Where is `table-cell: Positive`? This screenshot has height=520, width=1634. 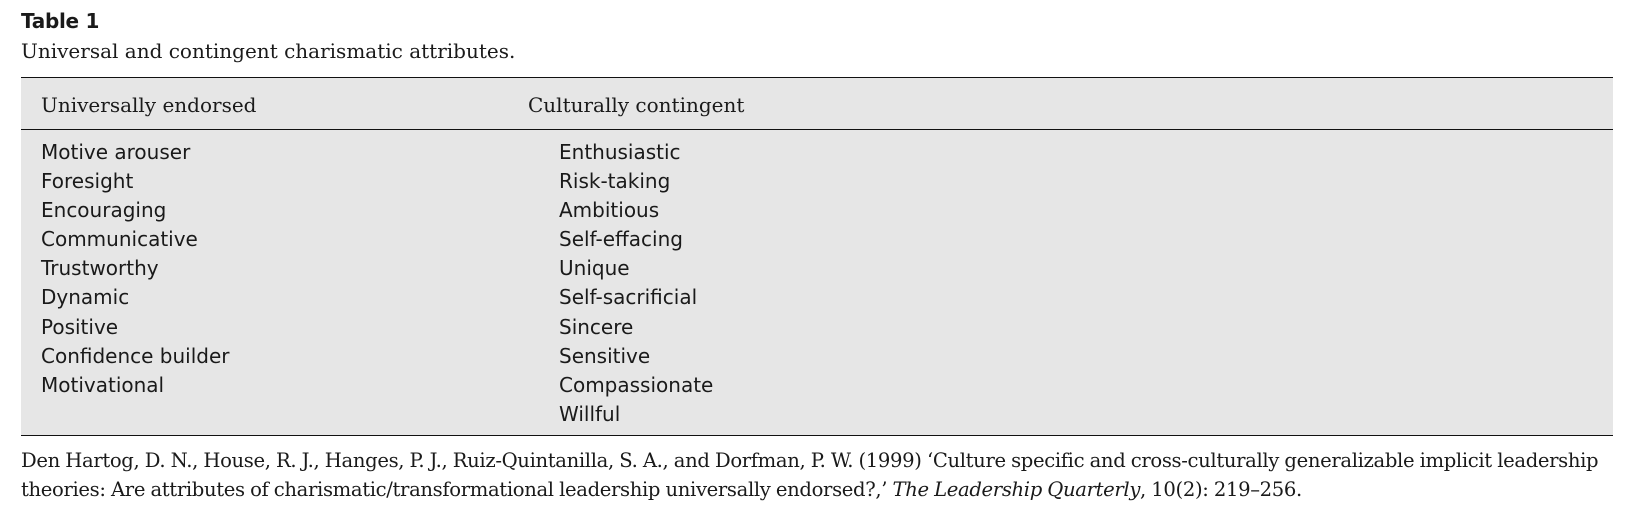
table-cell: Positive is located at coordinates (80, 326).